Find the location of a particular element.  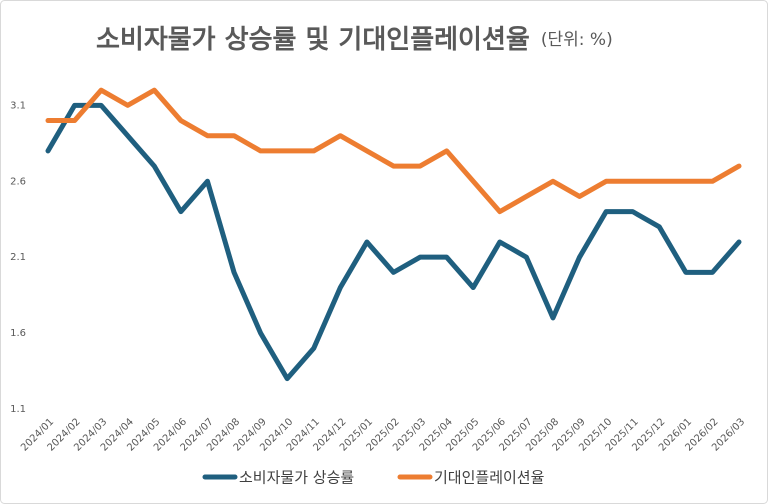

legend-label: 소비자물가 상승률 is located at coordinates (296, 478).